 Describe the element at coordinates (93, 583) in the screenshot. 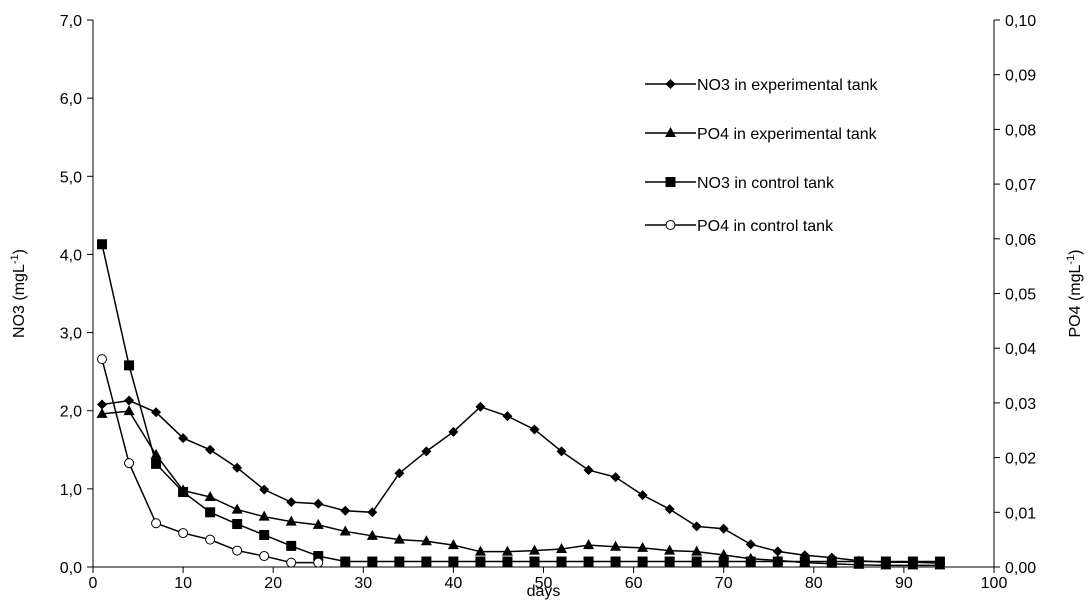

I see `x-tick-label: 0` at that location.